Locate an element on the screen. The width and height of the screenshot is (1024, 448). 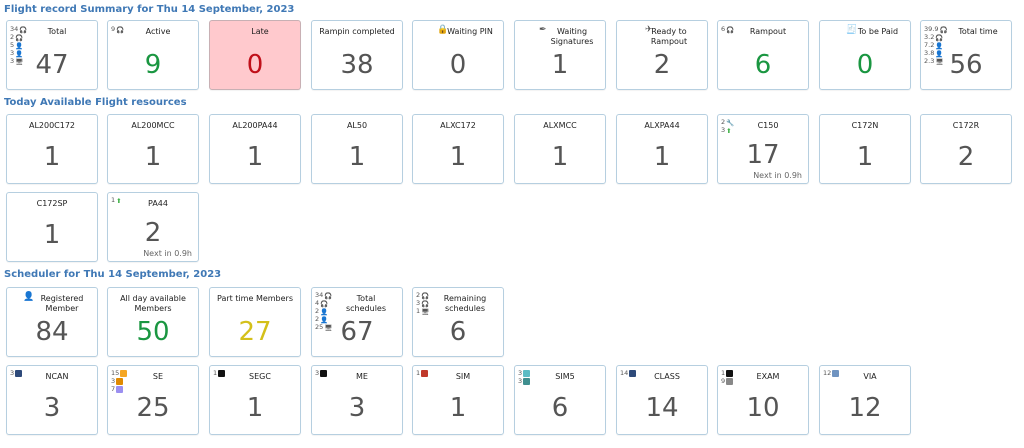
card-value: 56 is located at coordinates (966, 65).